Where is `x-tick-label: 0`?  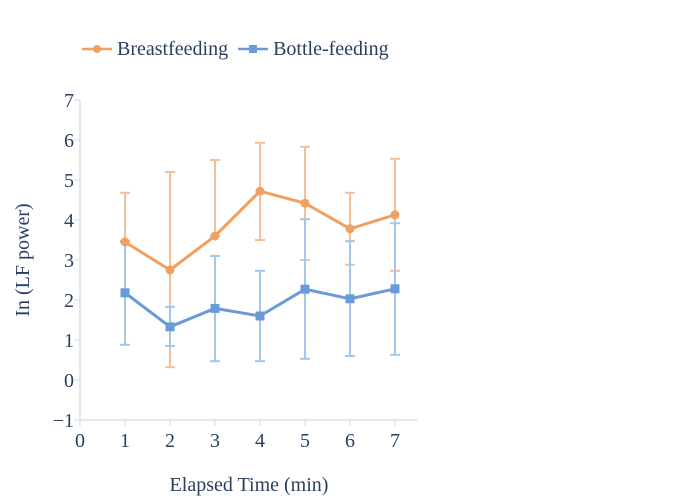 x-tick-label: 0 is located at coordinates (80, 441).